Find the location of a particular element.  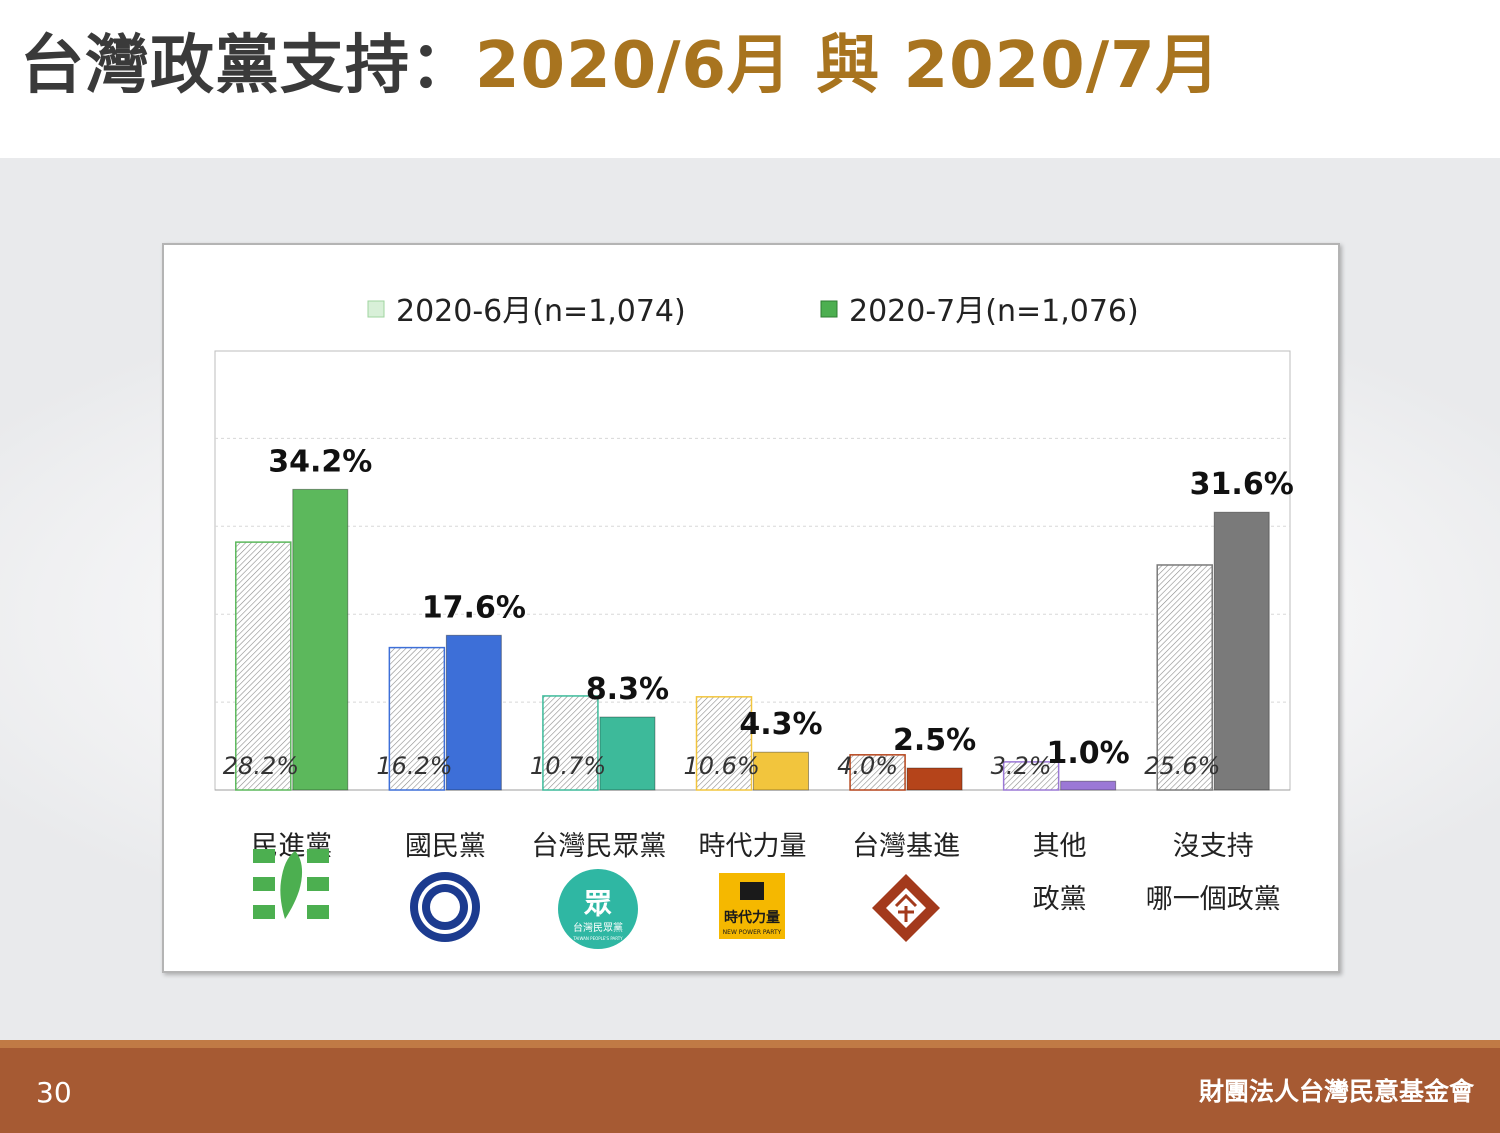

tpp-logo-sub: TAIWAN PEOPLE'S PARTY is located at coordinates (597, 938).